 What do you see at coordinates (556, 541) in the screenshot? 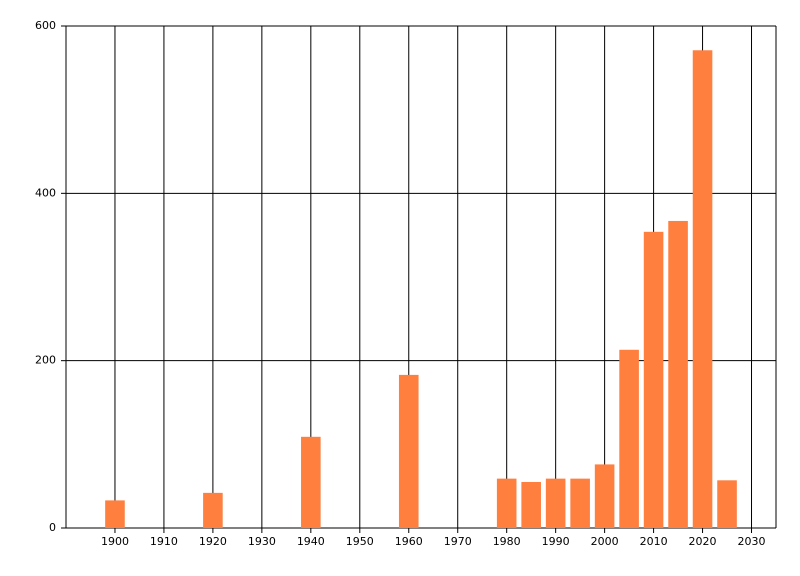
I see `x-tick-label: 1990` at bounding box center [556, 541].